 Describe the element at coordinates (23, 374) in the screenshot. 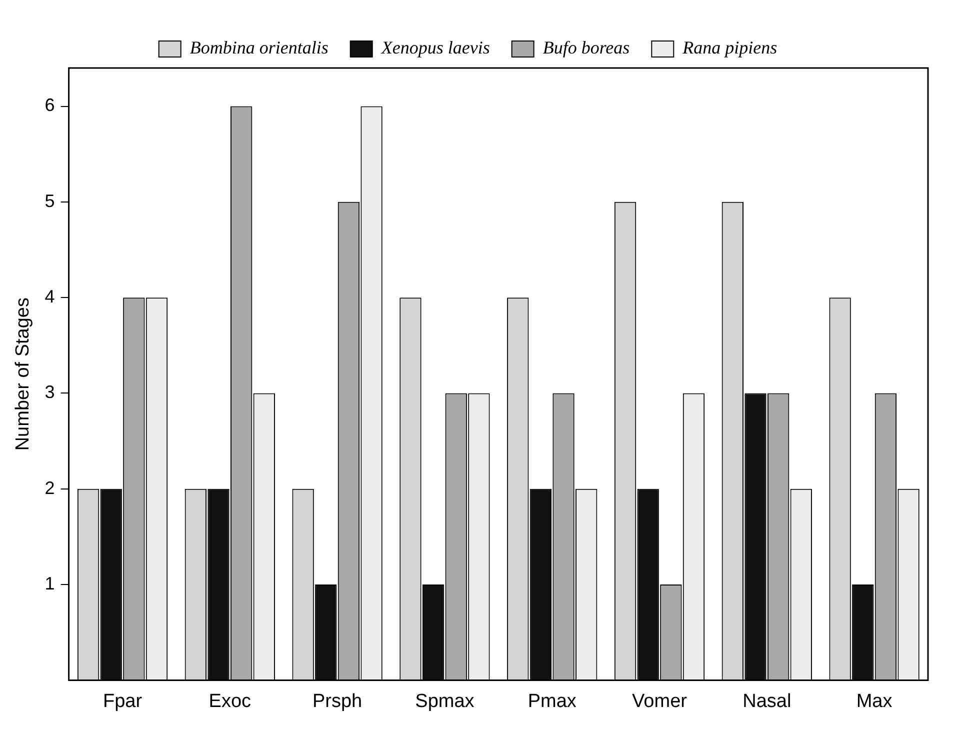

I see `y-axis-title: Number of Stages` at that location.